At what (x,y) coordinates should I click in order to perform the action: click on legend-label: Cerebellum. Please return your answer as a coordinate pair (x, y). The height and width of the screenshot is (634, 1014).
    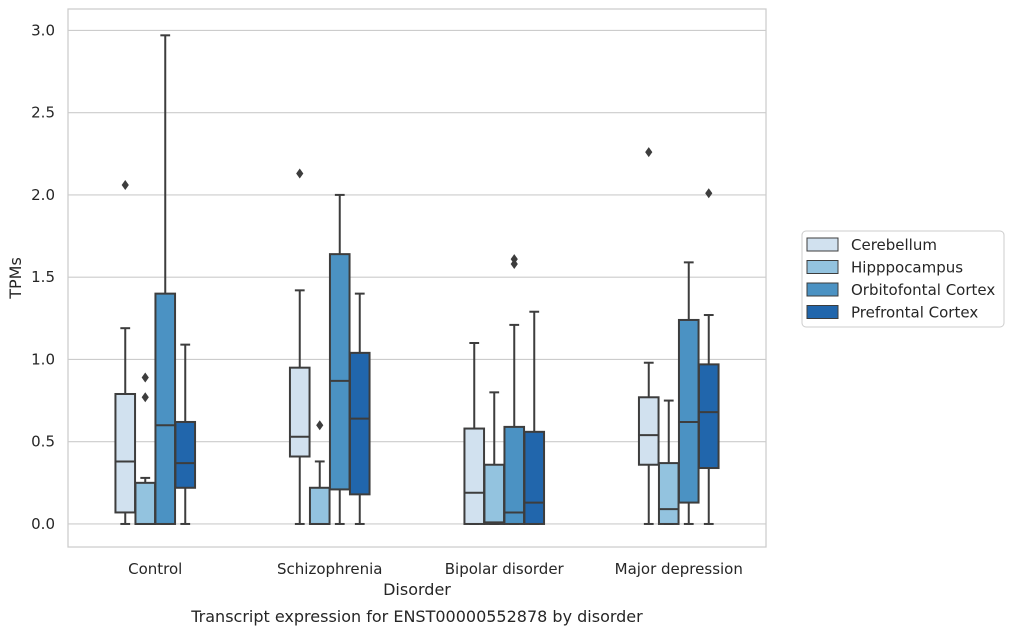
    Looking at the image, I should click on (894, 245).